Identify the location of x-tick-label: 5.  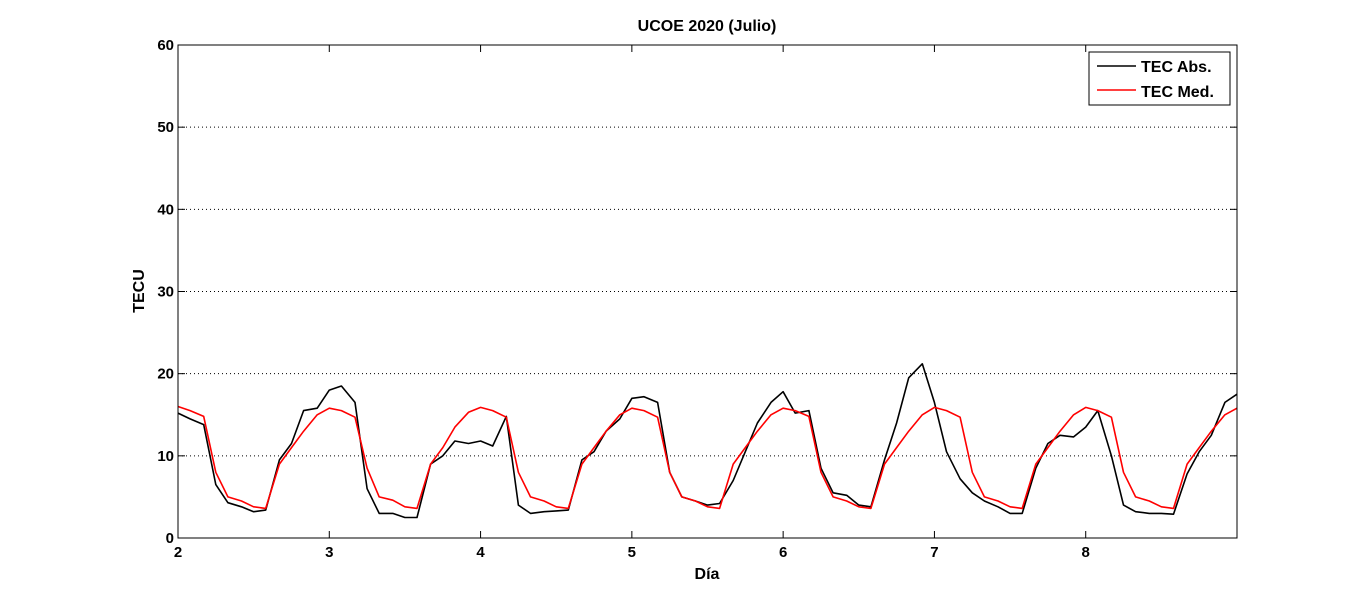
(632, 552).